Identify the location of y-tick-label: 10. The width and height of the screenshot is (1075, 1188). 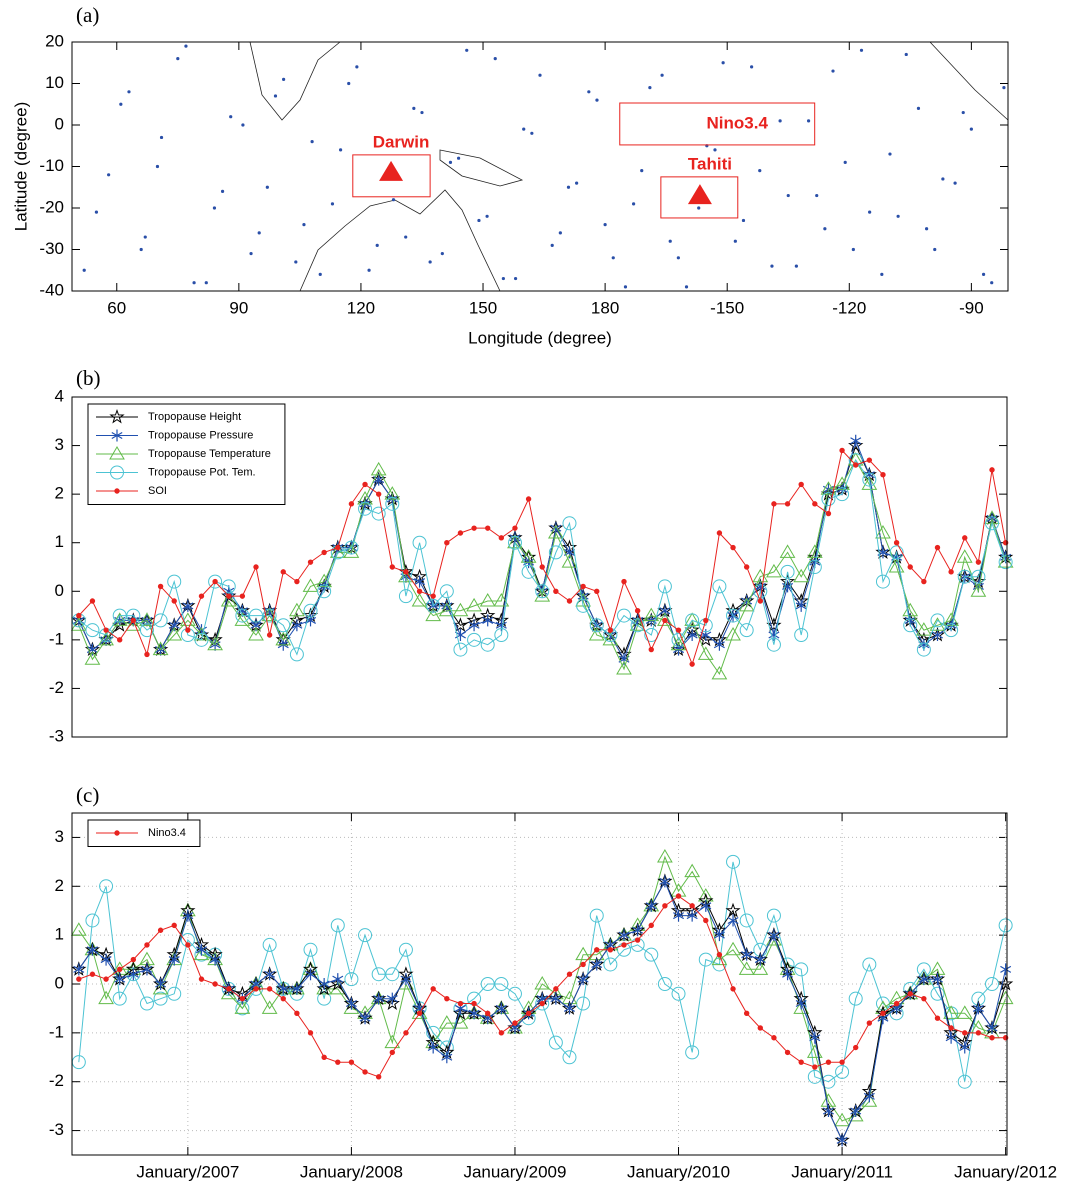
(54, 82).